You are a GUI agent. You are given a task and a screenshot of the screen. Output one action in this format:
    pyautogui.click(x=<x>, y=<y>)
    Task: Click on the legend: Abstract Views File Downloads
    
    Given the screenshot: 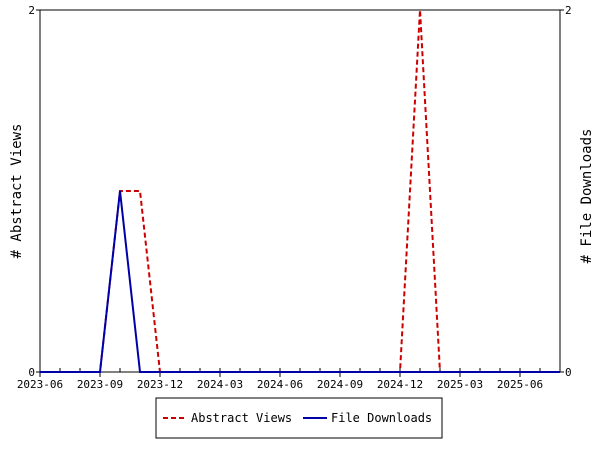 What is the action you would take?
    pyautogui.click(x=299, y=418)
    